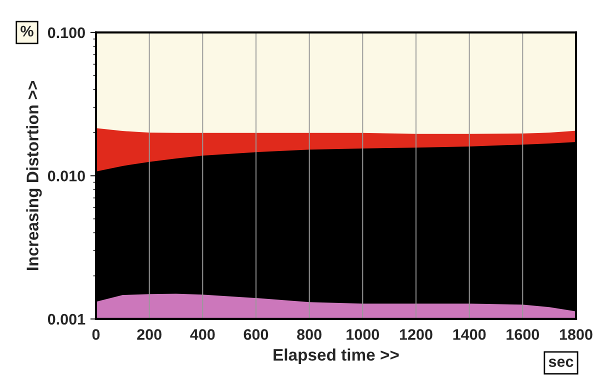  What do you see at coordinates (66, 176) in the screenshot?
I see `y-tick-label: 0.010` at bounding box center [66, 176].